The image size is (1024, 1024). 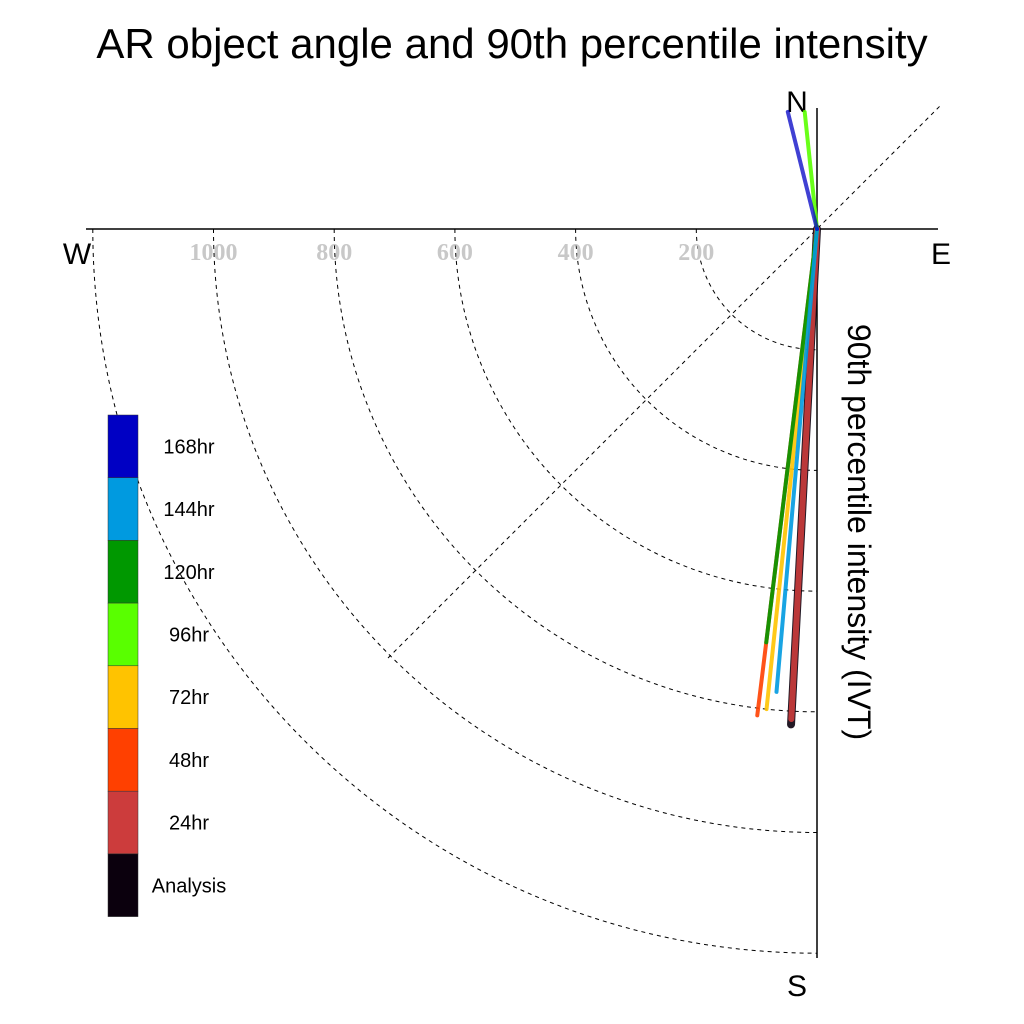 What do you see at coordinates (189, 824) in the screenshot?
I see `legend-label: 24hr` at bounding box center [189, 824].